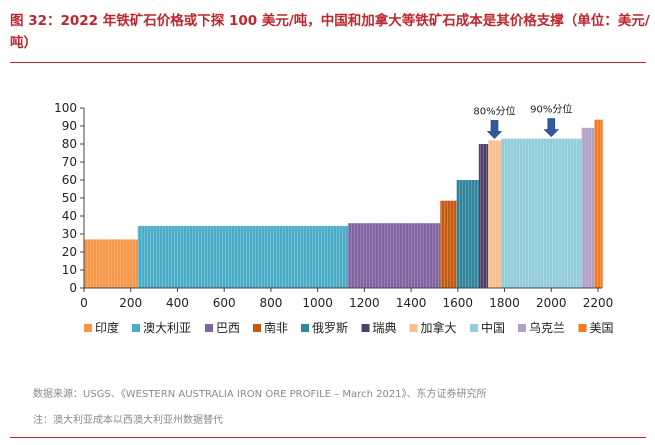  What do you see at coordinates (130, 303) in the screenshot?
I see `x-tick-label: 200` at bounding box center [130, 303].